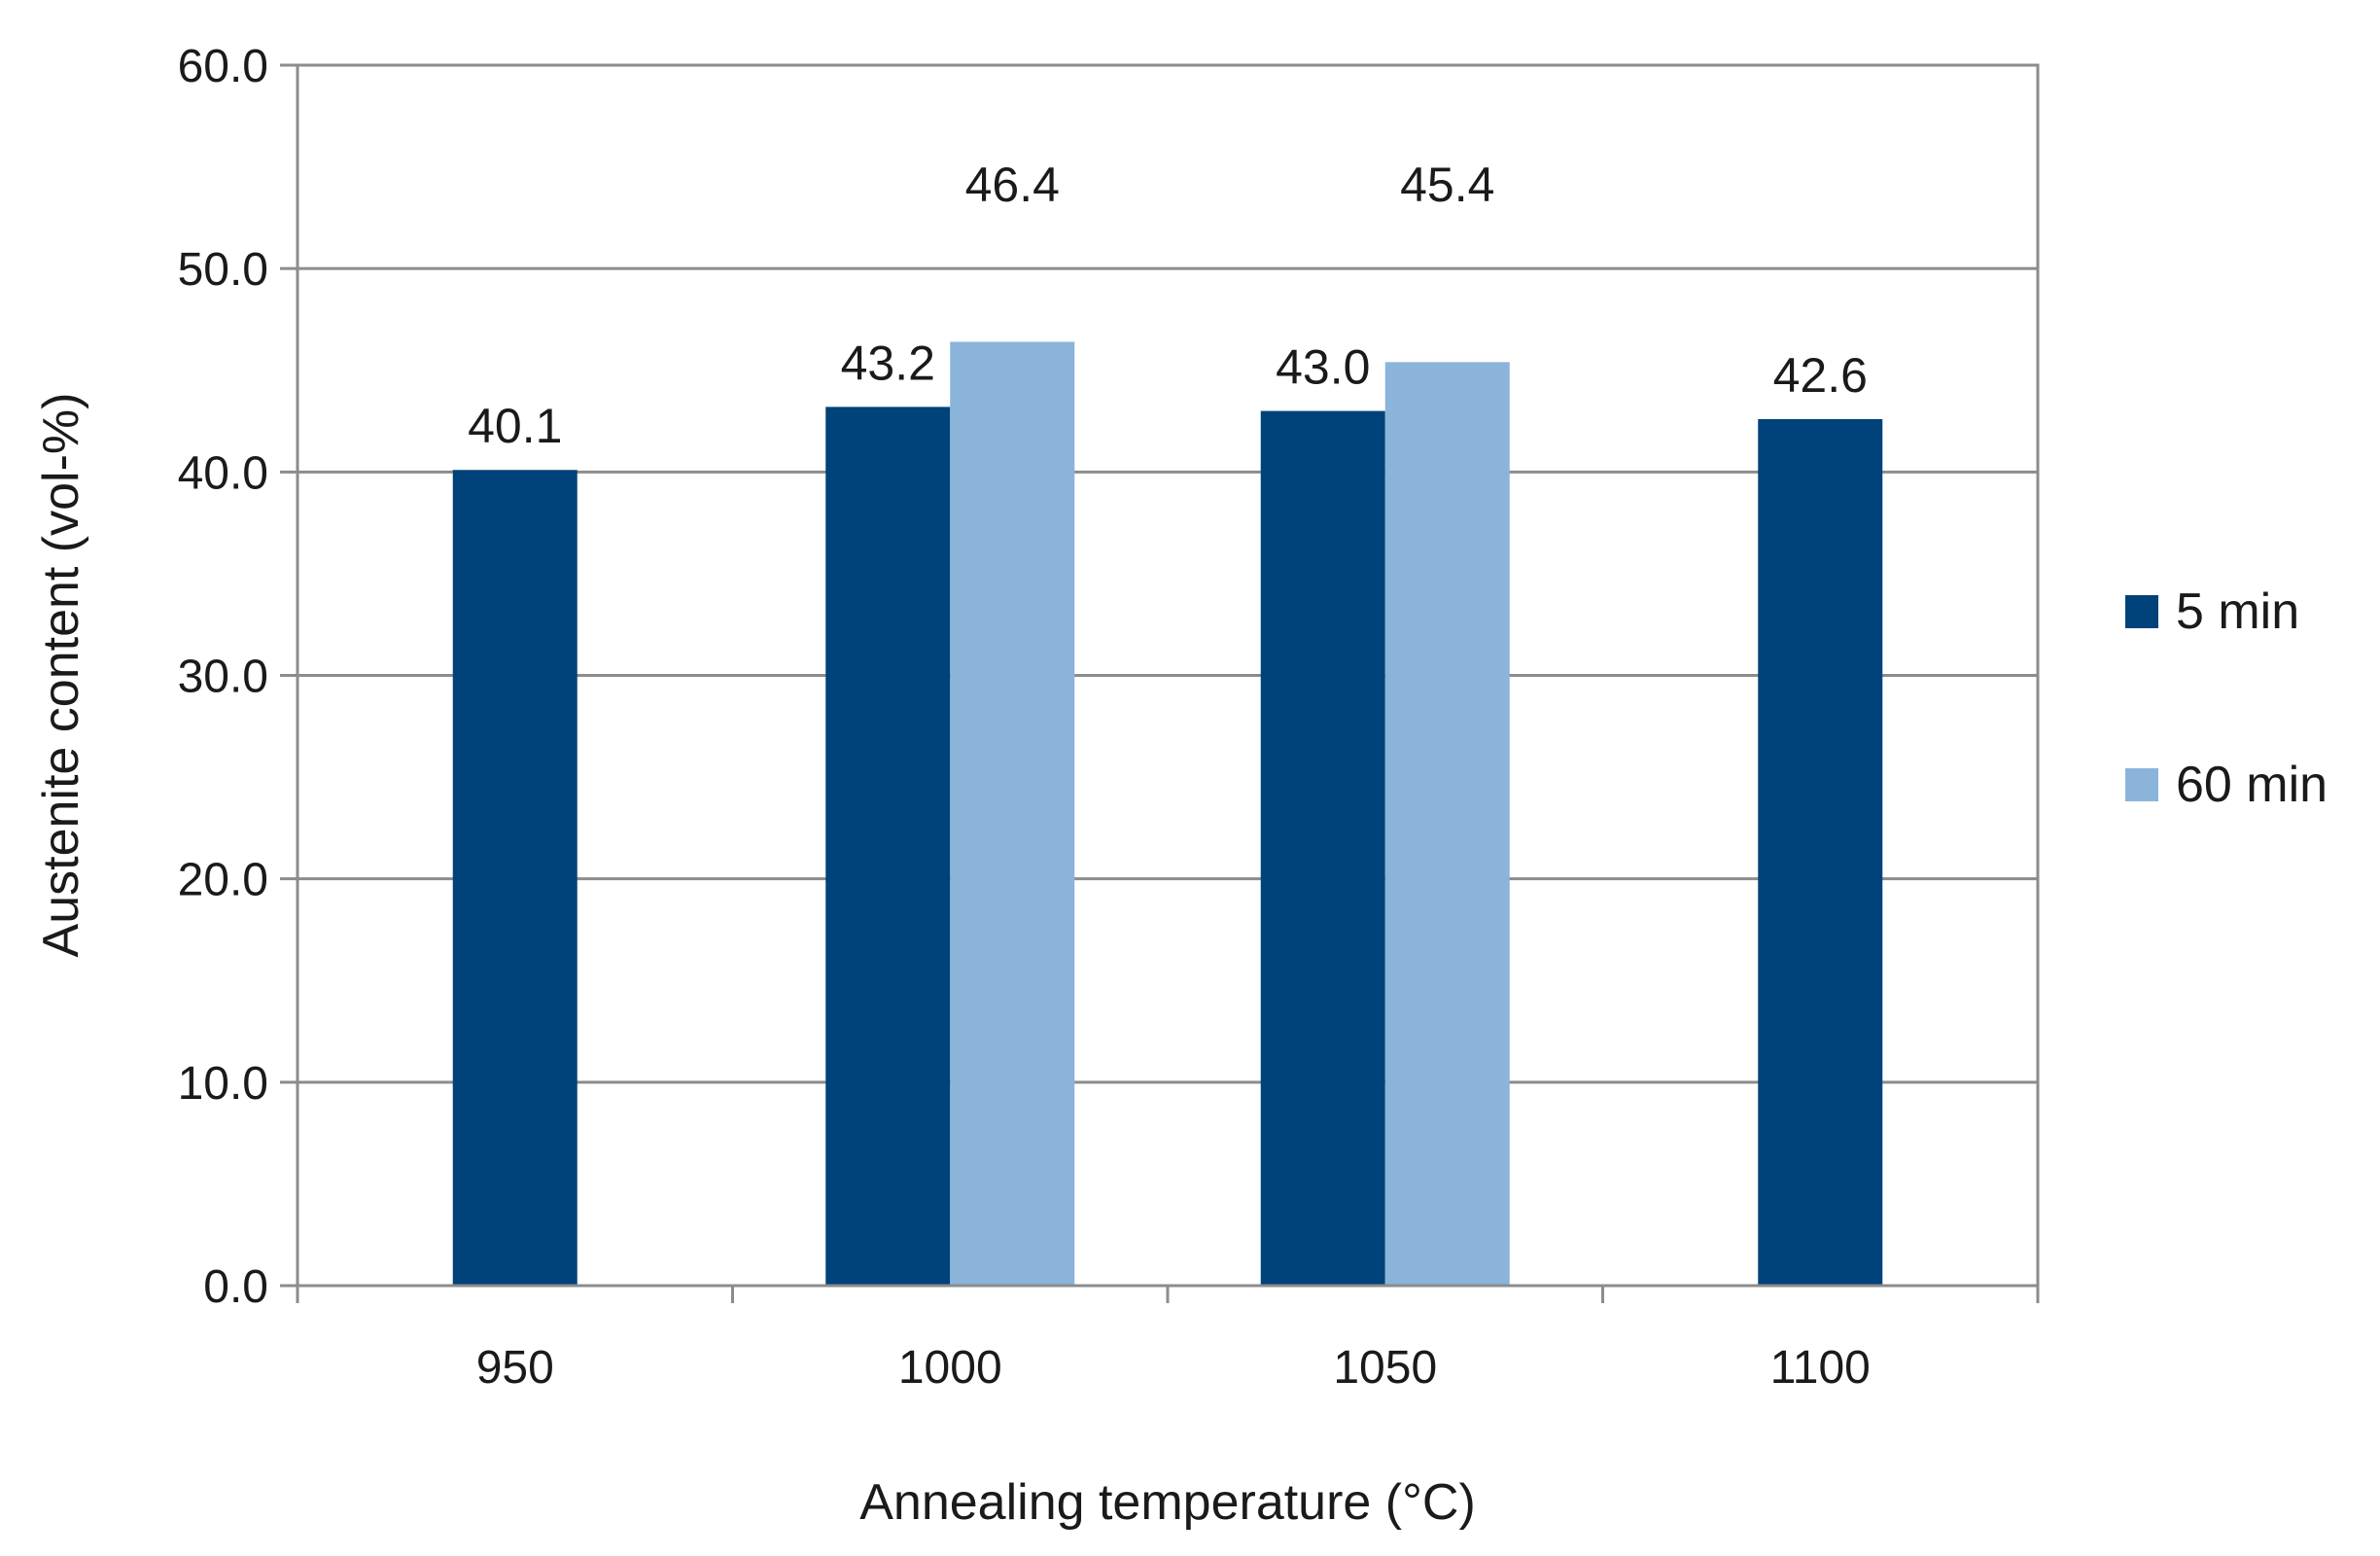 This screenshot has height=1556, width=2380. Describe the element at coordinates (1012, 185) in the screenshot. I see `data-label-1000-60min: 46.4` at that location.